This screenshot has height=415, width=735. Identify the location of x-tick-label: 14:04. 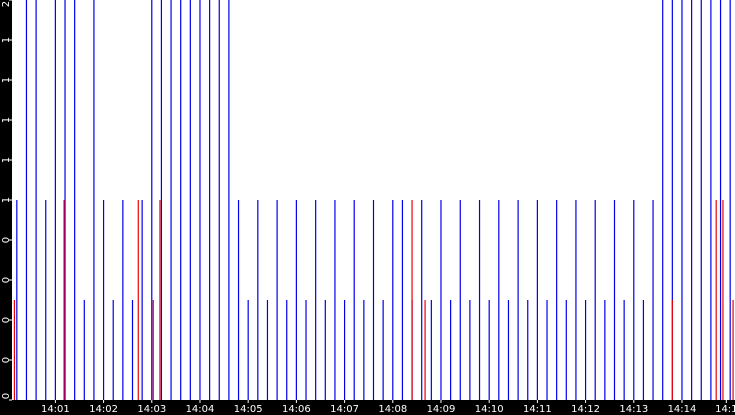
(200, 409).